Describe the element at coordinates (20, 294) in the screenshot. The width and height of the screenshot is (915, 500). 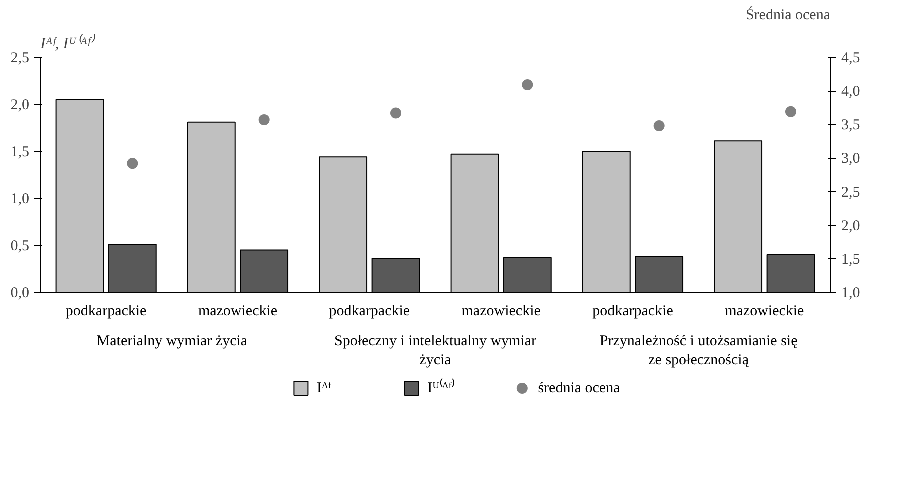
I see `y-tick-label: 0,0` at that location.